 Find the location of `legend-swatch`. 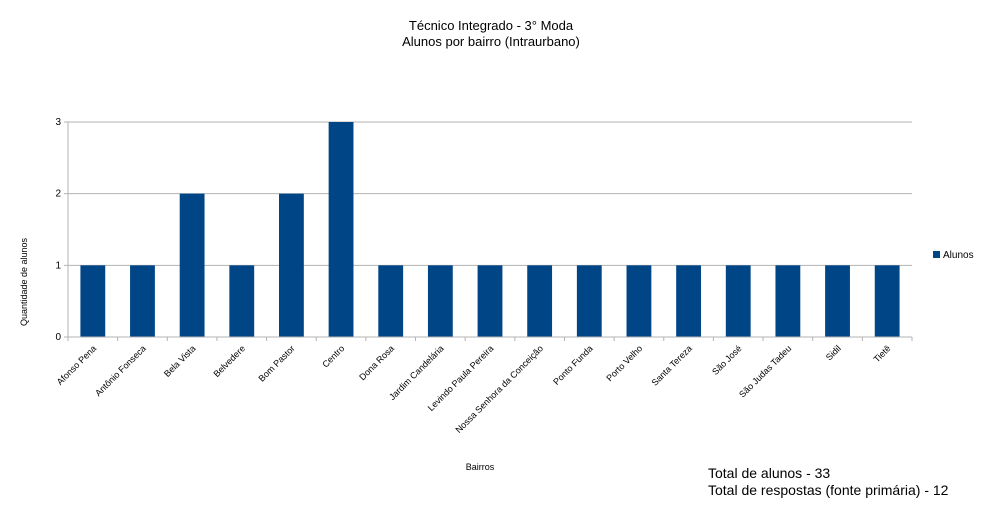

legend-swatch is located at coordinates (936, 254).